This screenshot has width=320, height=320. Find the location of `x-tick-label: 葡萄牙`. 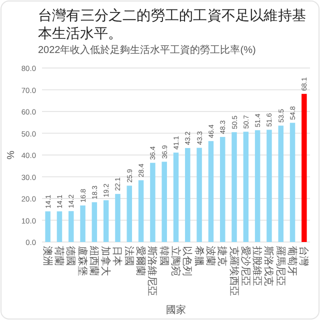

x-tick-label: 葡萄牙 is located at coordinates (292, 261).